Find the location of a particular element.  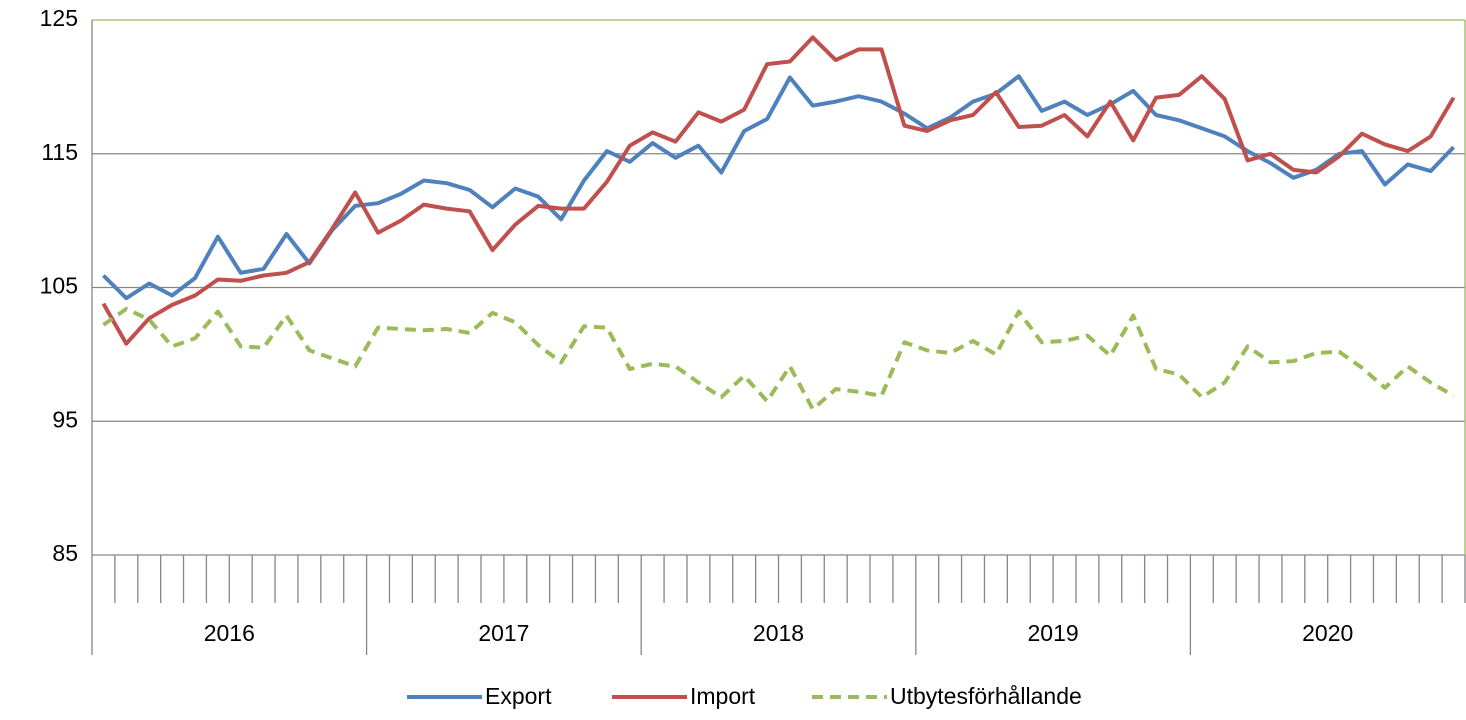

y-tick-label: 85 is located at coordinates (65, 553).